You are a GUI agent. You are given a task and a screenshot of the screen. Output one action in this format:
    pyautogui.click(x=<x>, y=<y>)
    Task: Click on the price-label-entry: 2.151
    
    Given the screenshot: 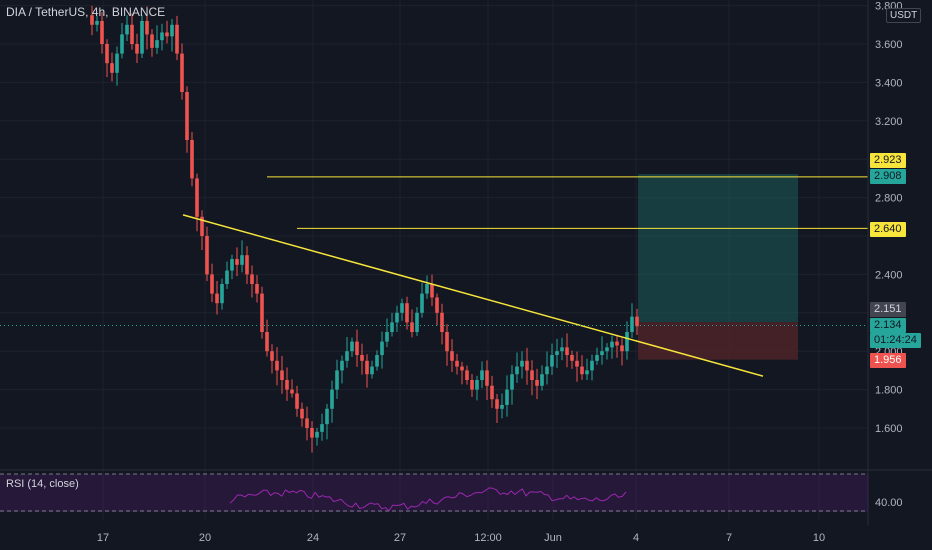 What is the action you would take?
    pyautogui.click(x=888, y=309)
    